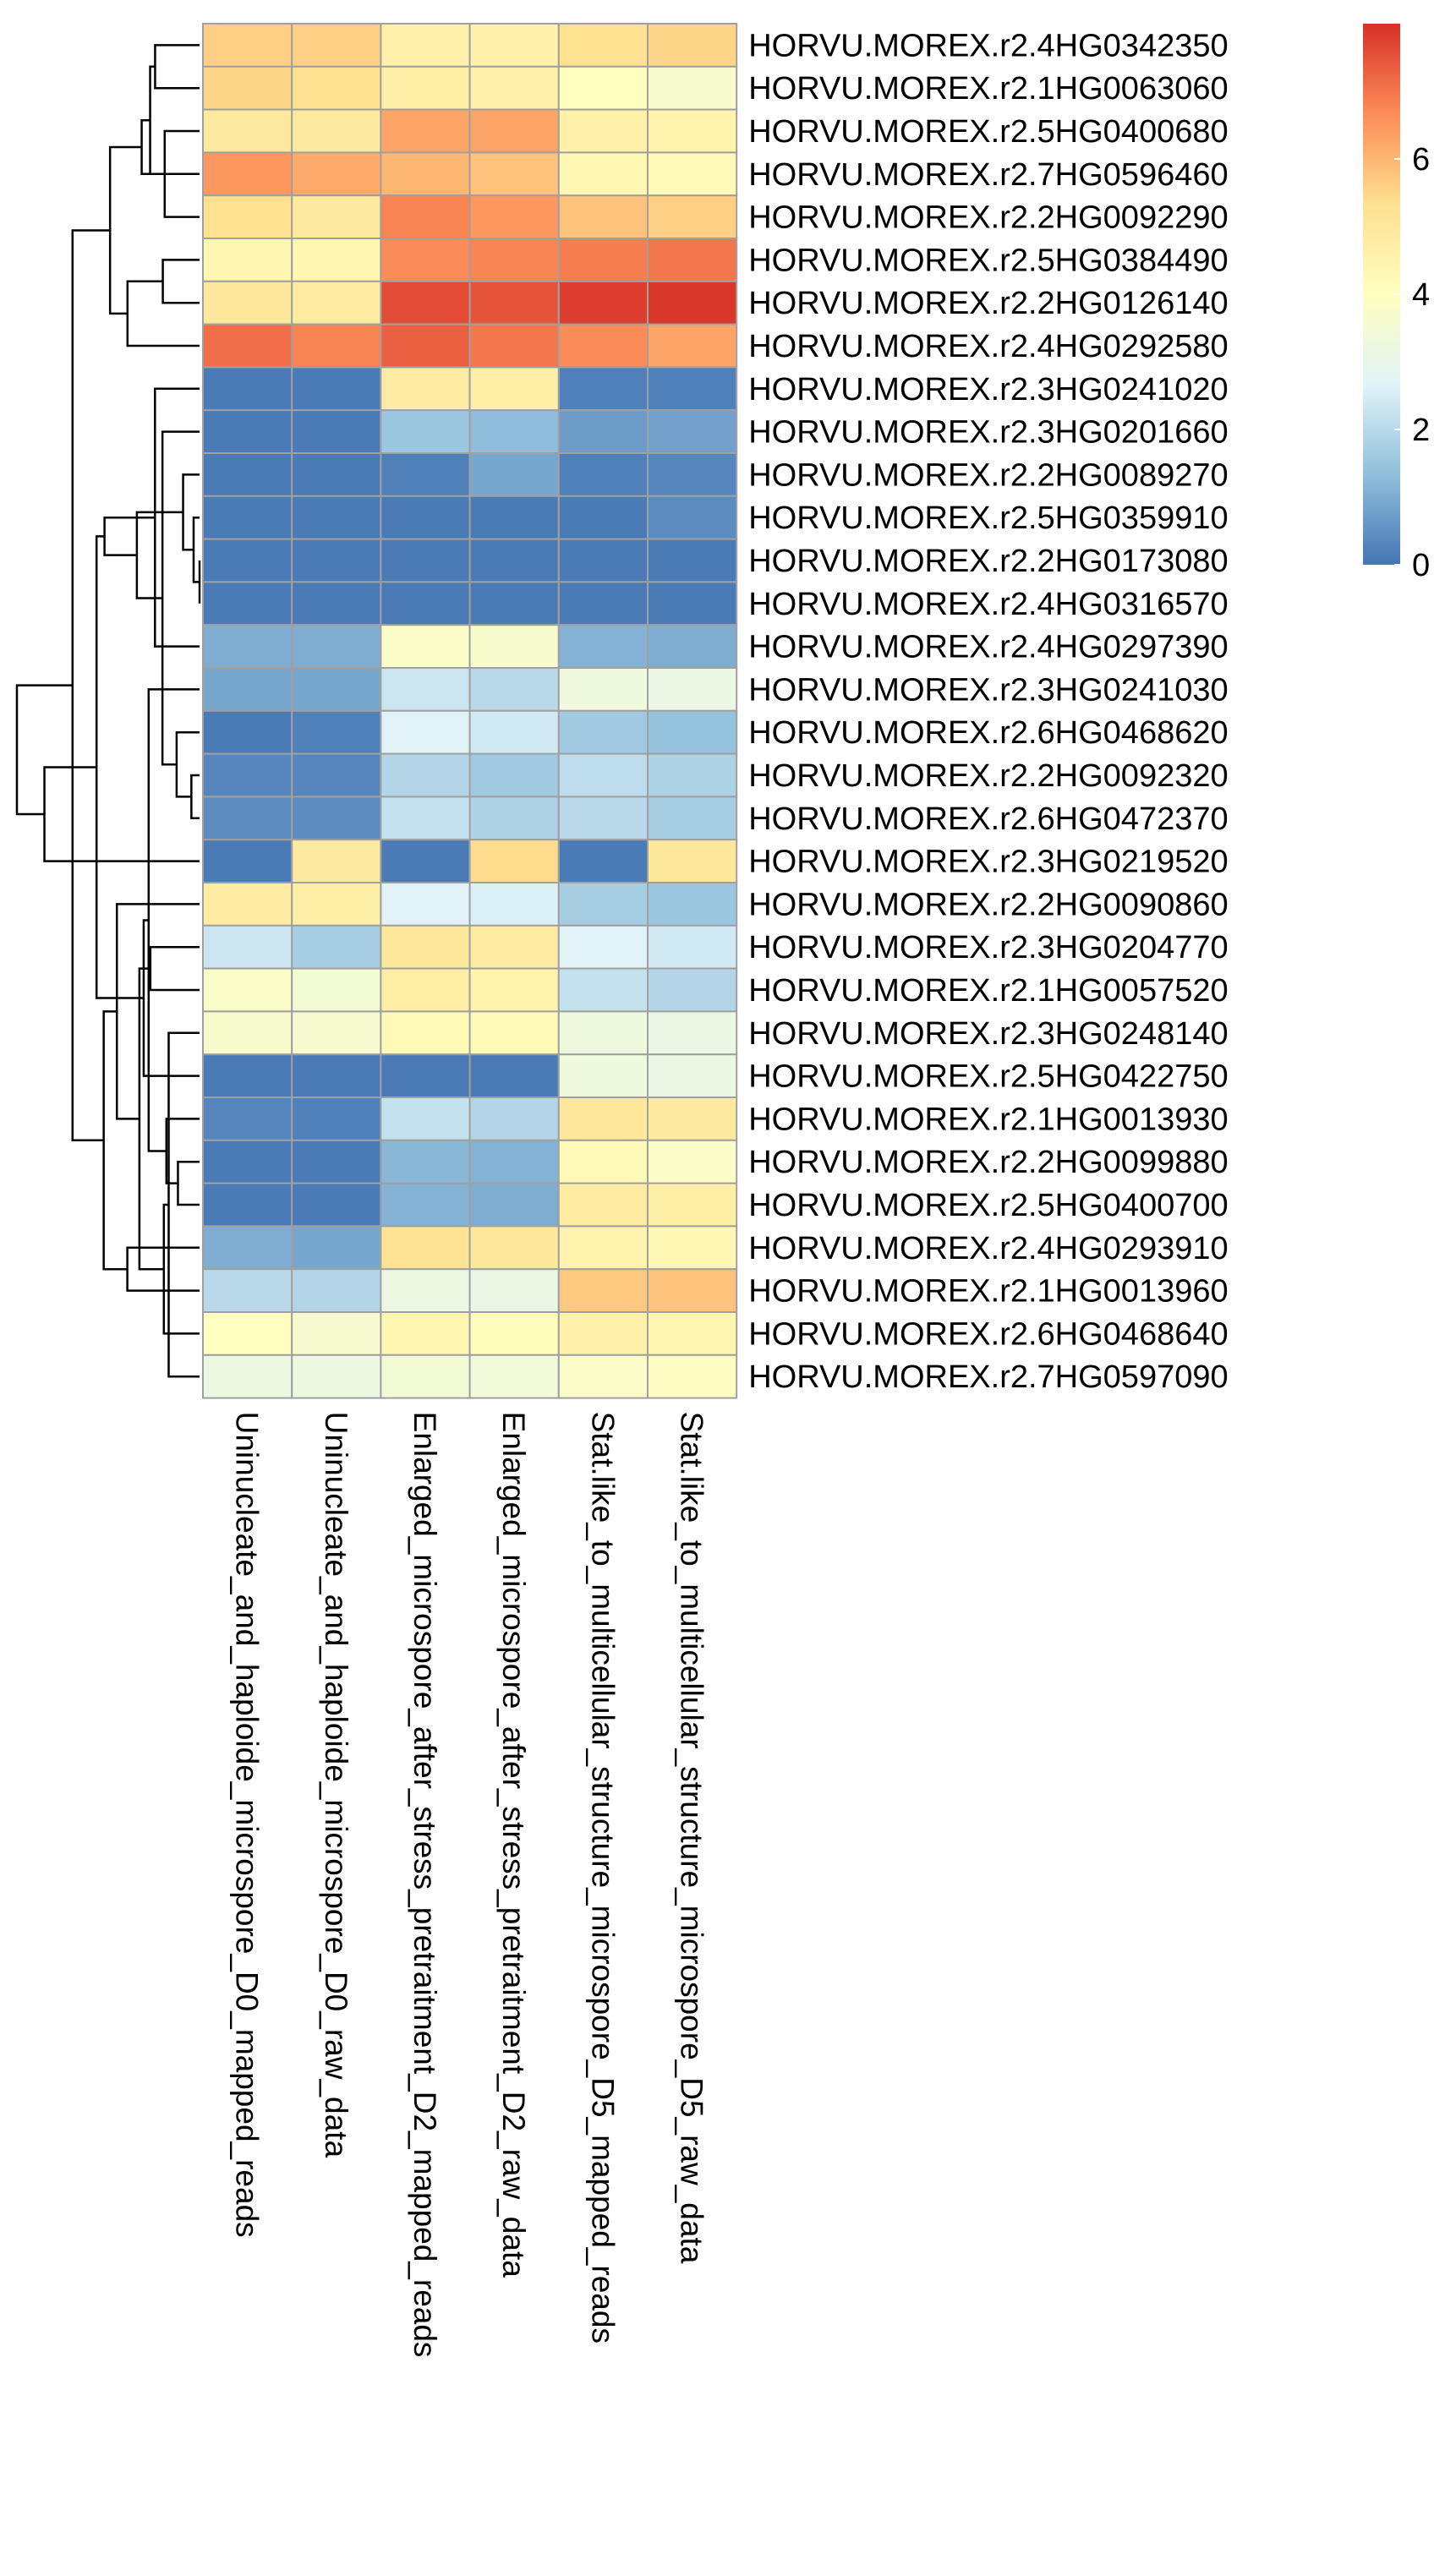 This screenshot has height=2576, width=1456. What do you see at coordinates (1421, 430) in the screenshot?
I see `colorbar-tick-label: 2` at bounding box center [1421, 430].